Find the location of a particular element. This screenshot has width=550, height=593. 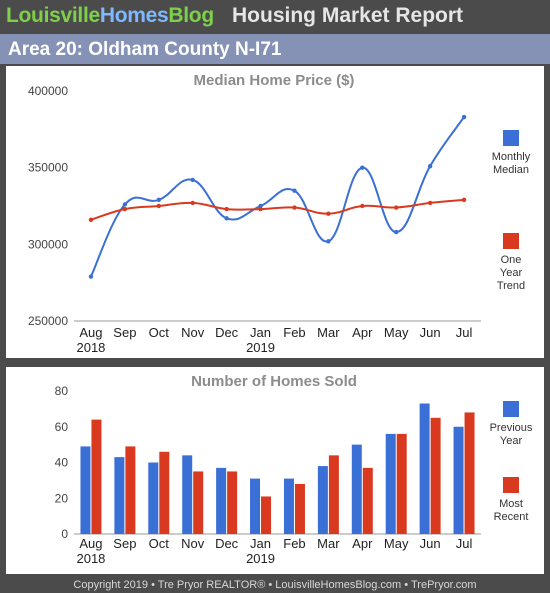

legend-label-line: Median is located at coordinates (511, 170).